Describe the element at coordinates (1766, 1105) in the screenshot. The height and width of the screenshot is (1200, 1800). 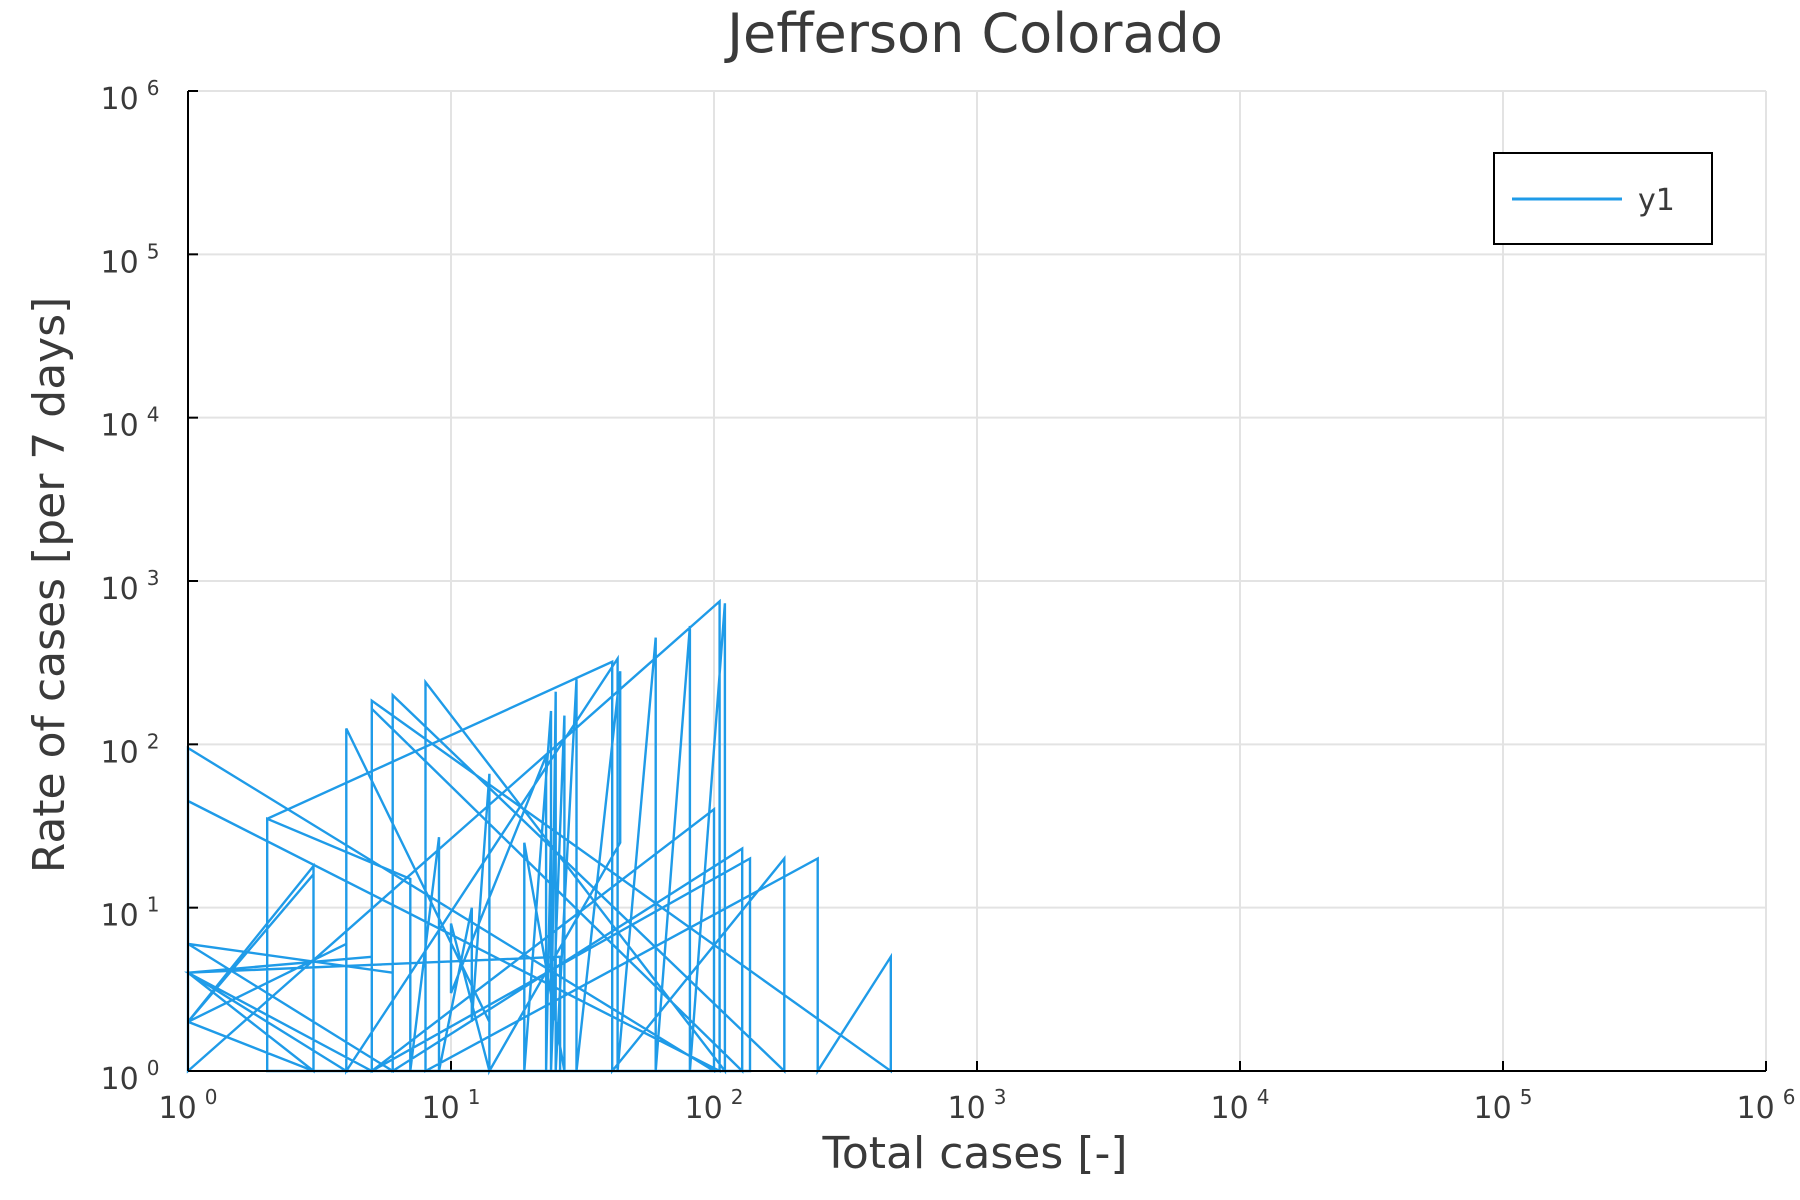
I see `x-tick-label-6: 10 6` at that location.